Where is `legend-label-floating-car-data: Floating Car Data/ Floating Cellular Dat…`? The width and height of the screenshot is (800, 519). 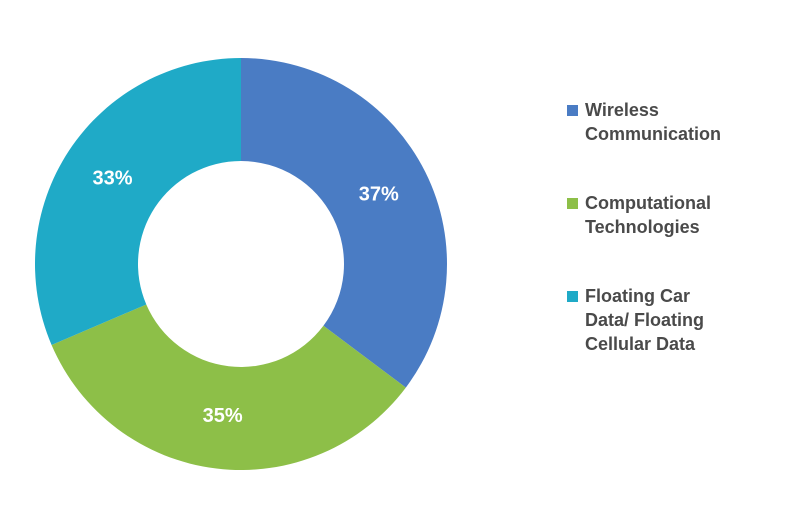 legend-label-floating-car-data: Floating Car Data/ Floating Cellular Dat… is located at coordinates (645, 320).